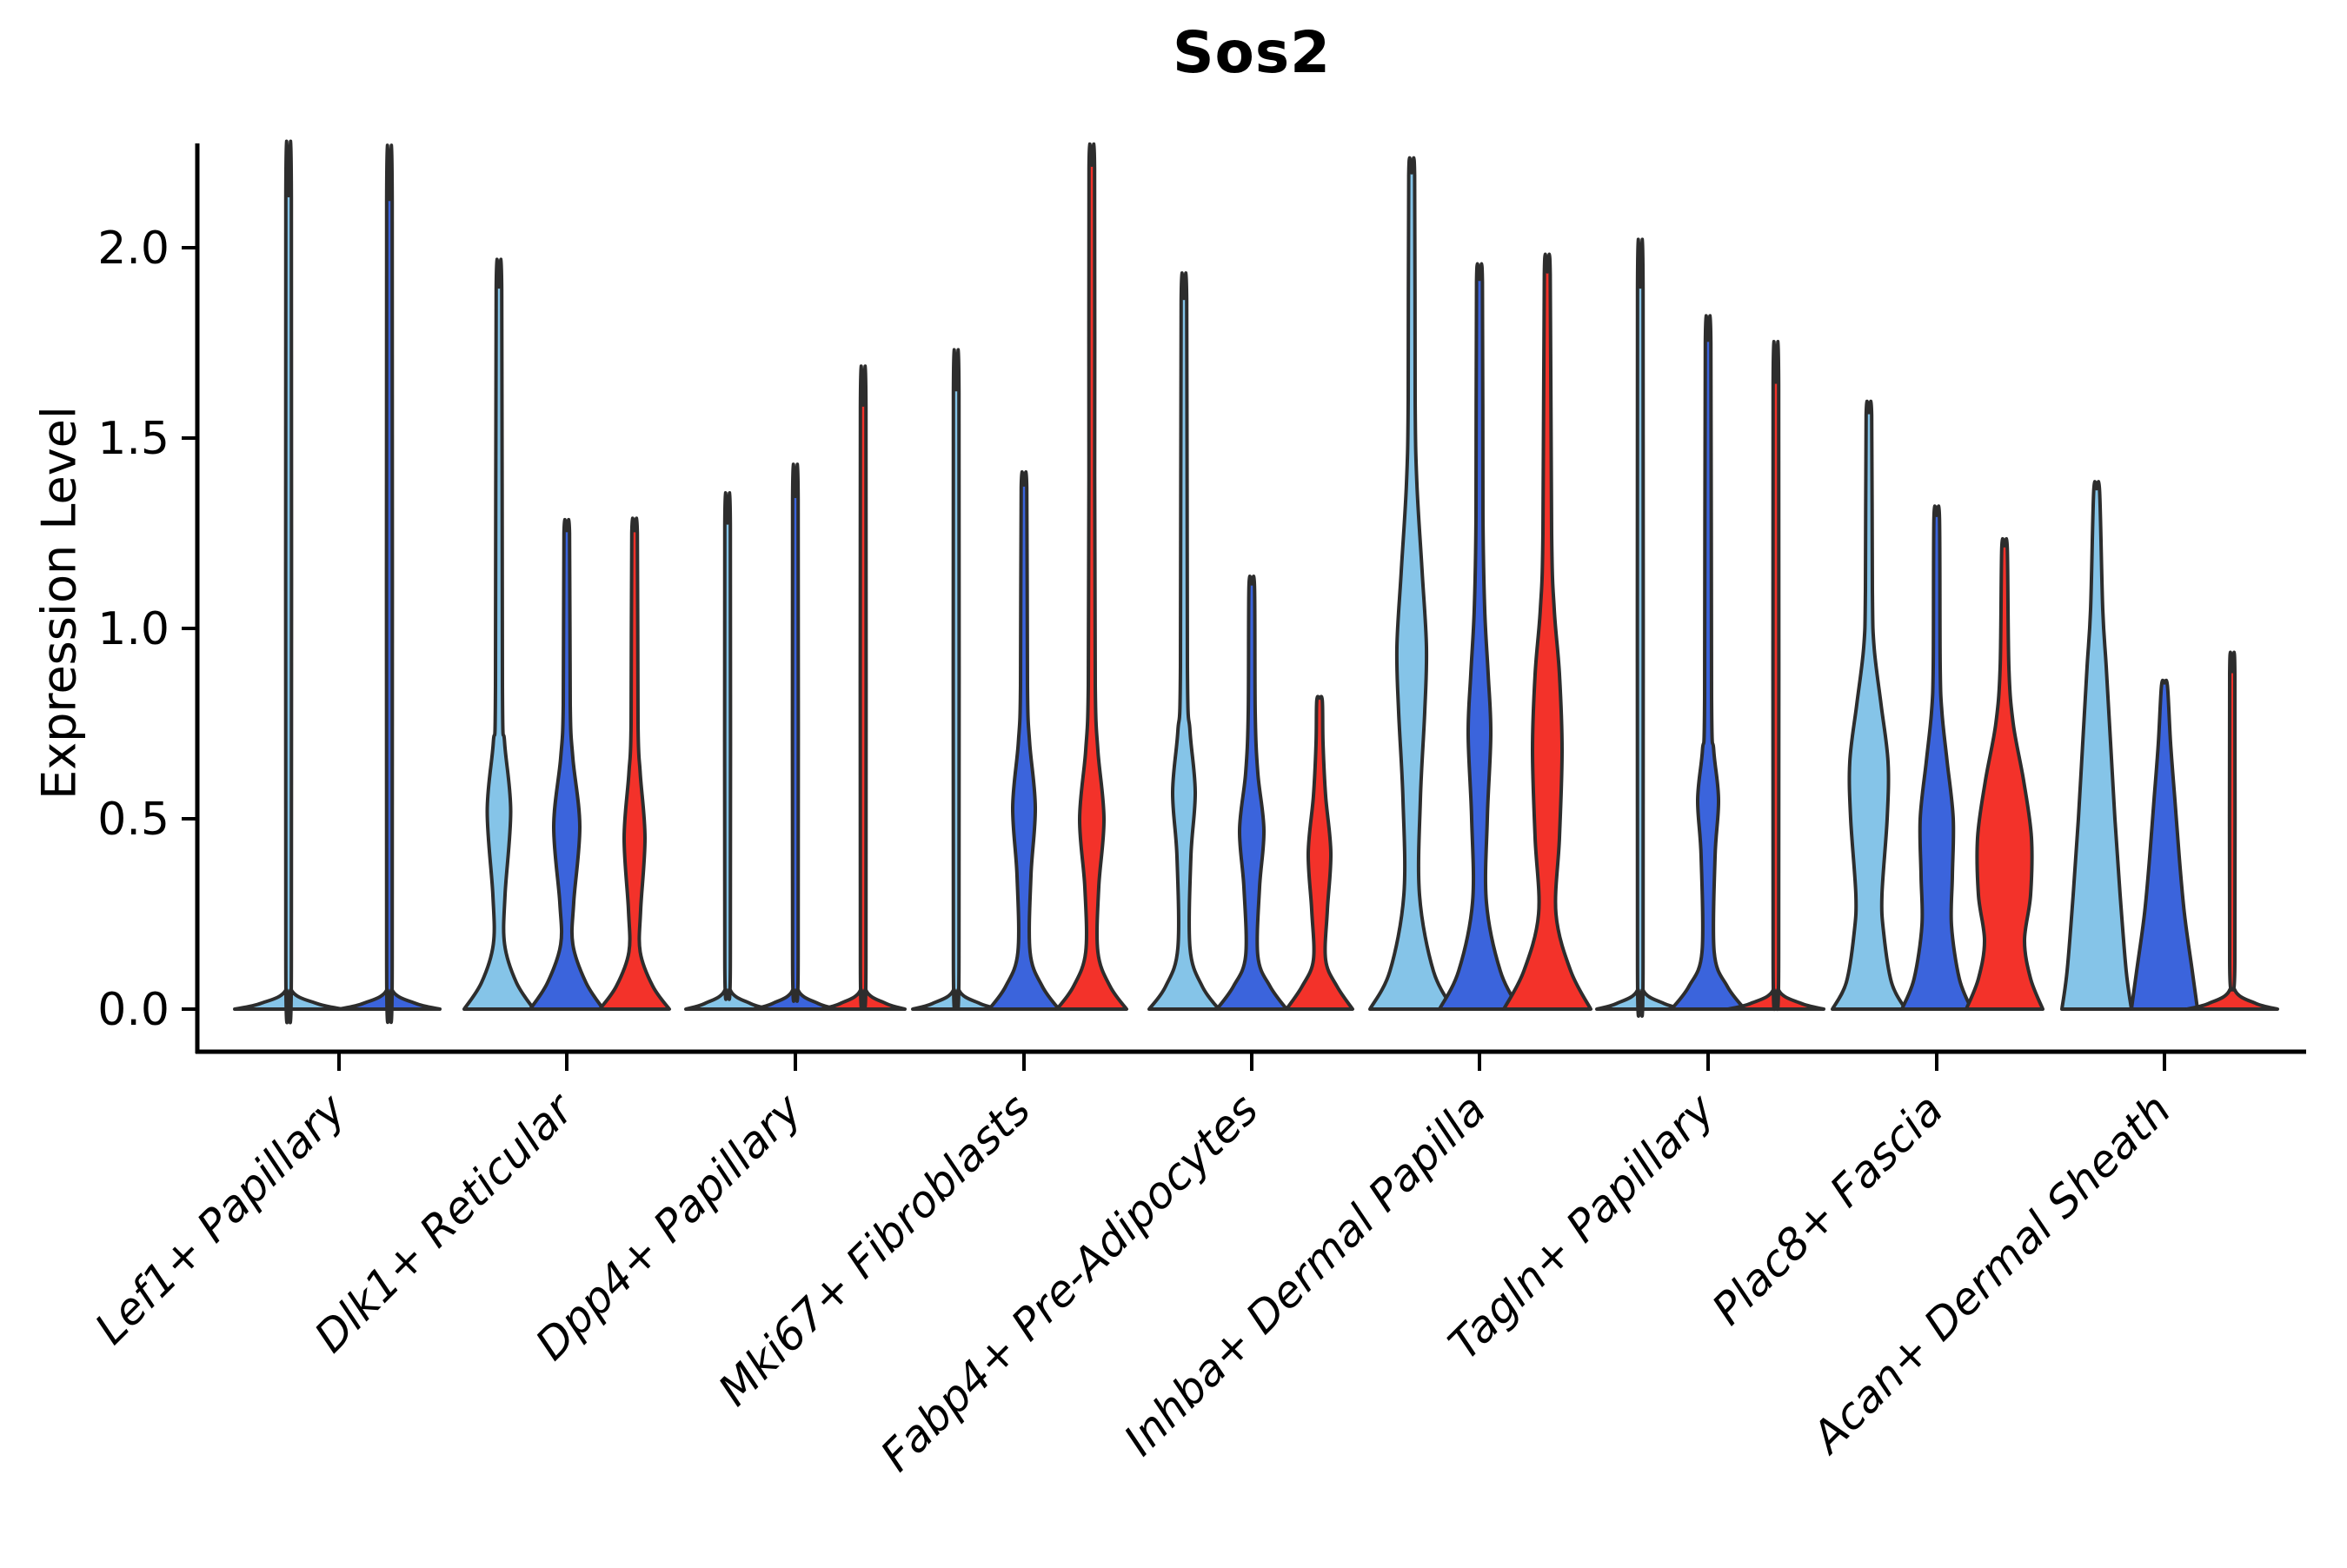 The width and height of the screenshot is (2347, 1568). What do you see at coordinates (133, 820) in the screenshot?
I see `y-tick-label: 0.5` at bounding box center [133, 820].